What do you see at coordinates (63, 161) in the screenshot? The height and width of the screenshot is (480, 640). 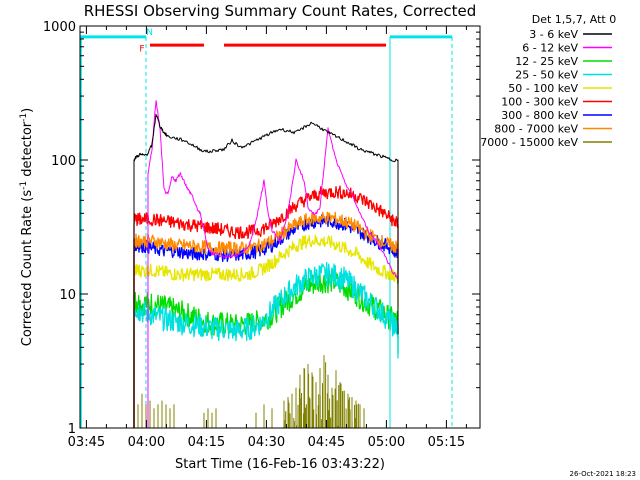 I see `y-tick-label: 100` at bounding box center [63, 161].